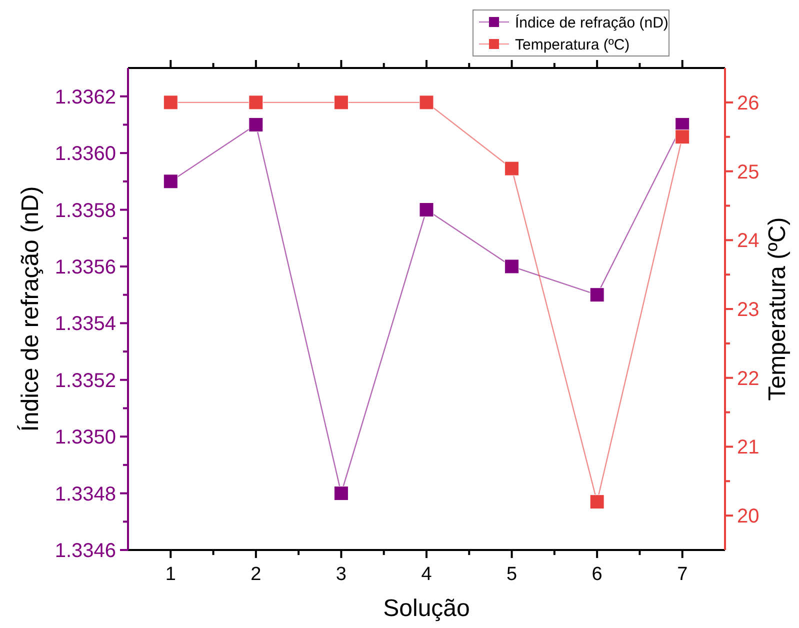  Describe the element at coordinates (597, 574) in the screenshot. I see `x-tick-label: 6` at that location.